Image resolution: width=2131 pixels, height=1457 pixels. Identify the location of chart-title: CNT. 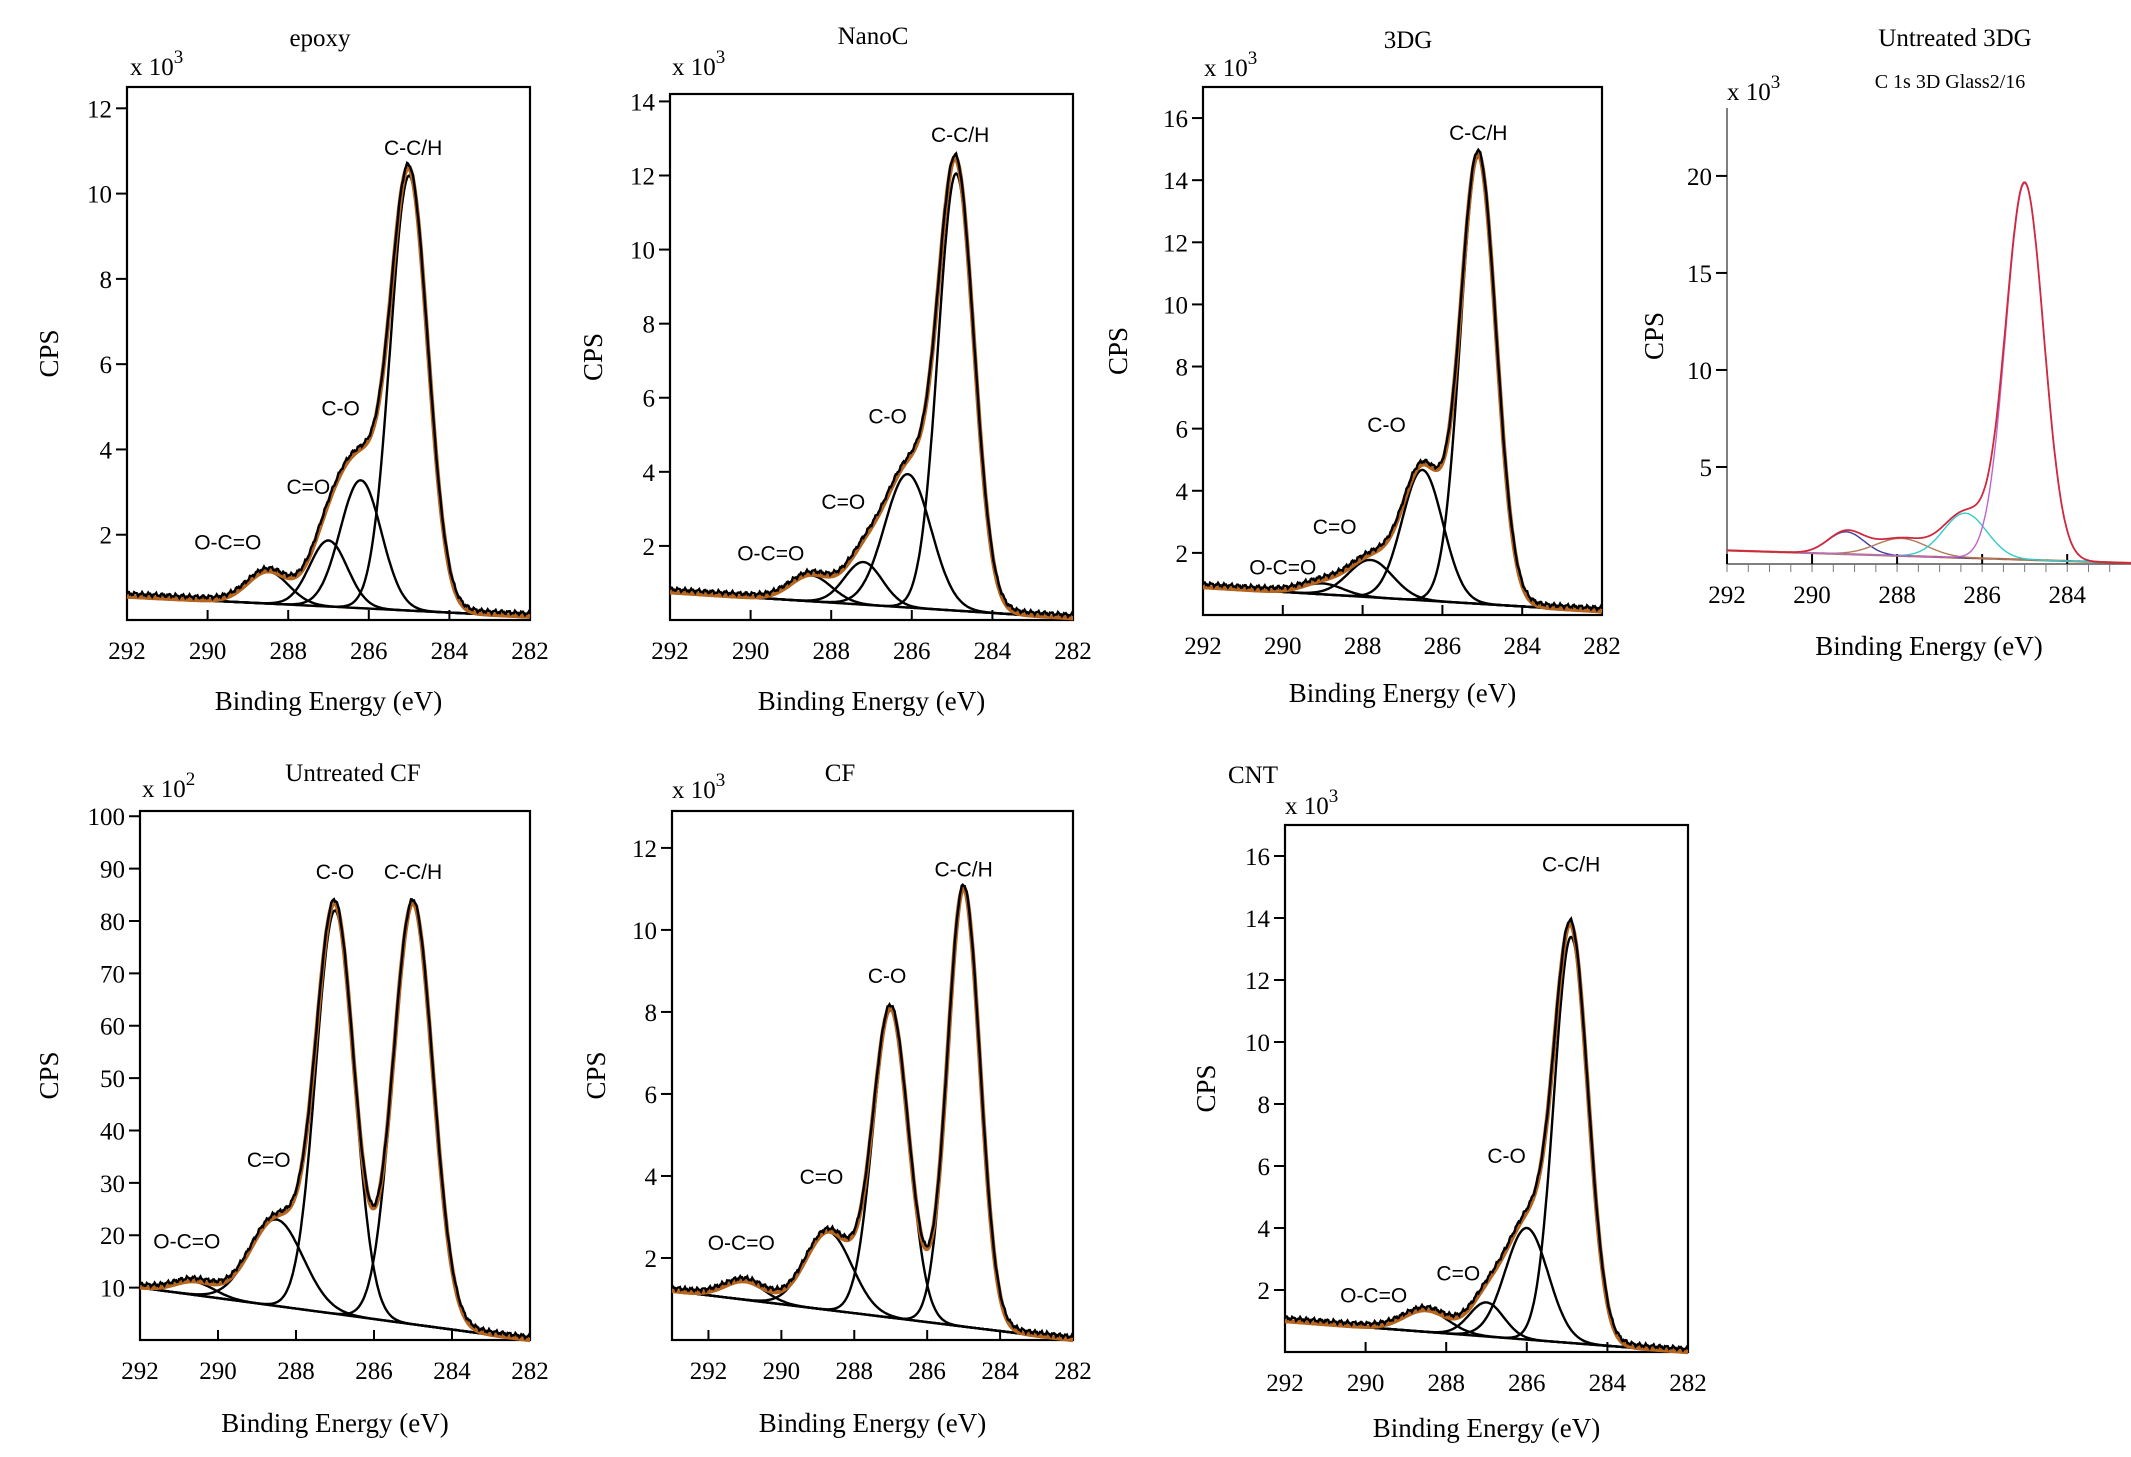
(1253, 775).